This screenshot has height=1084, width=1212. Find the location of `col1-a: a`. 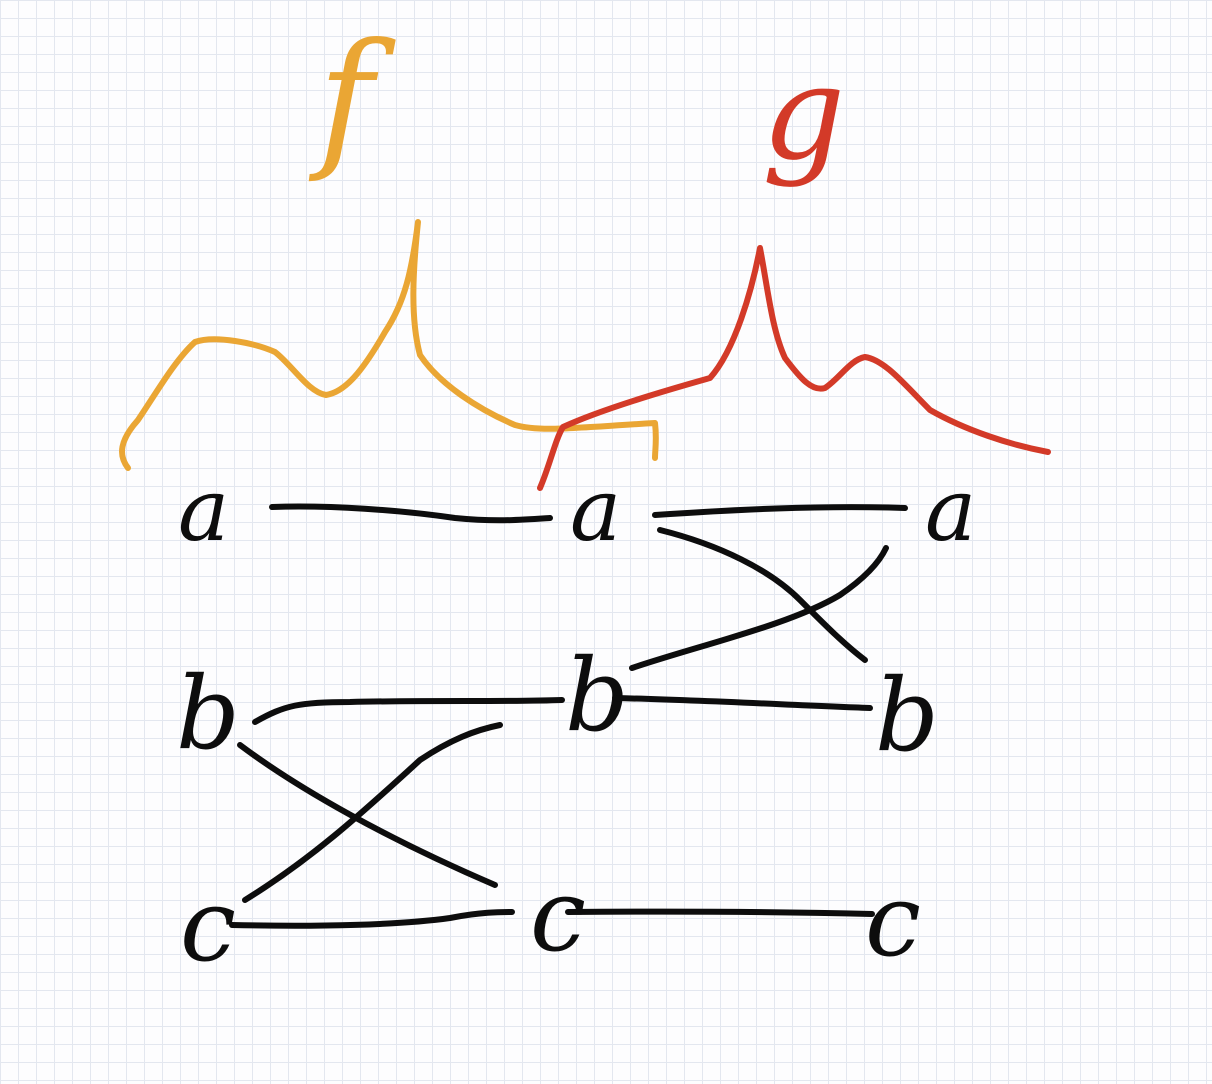

col1-a: a is located at coordinates (203, 511).